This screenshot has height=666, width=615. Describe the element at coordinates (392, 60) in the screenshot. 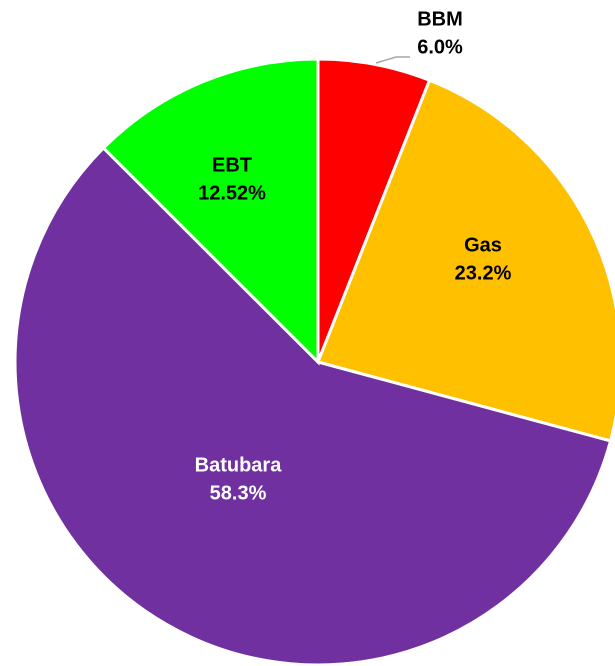

I see `leader-line` at that location.